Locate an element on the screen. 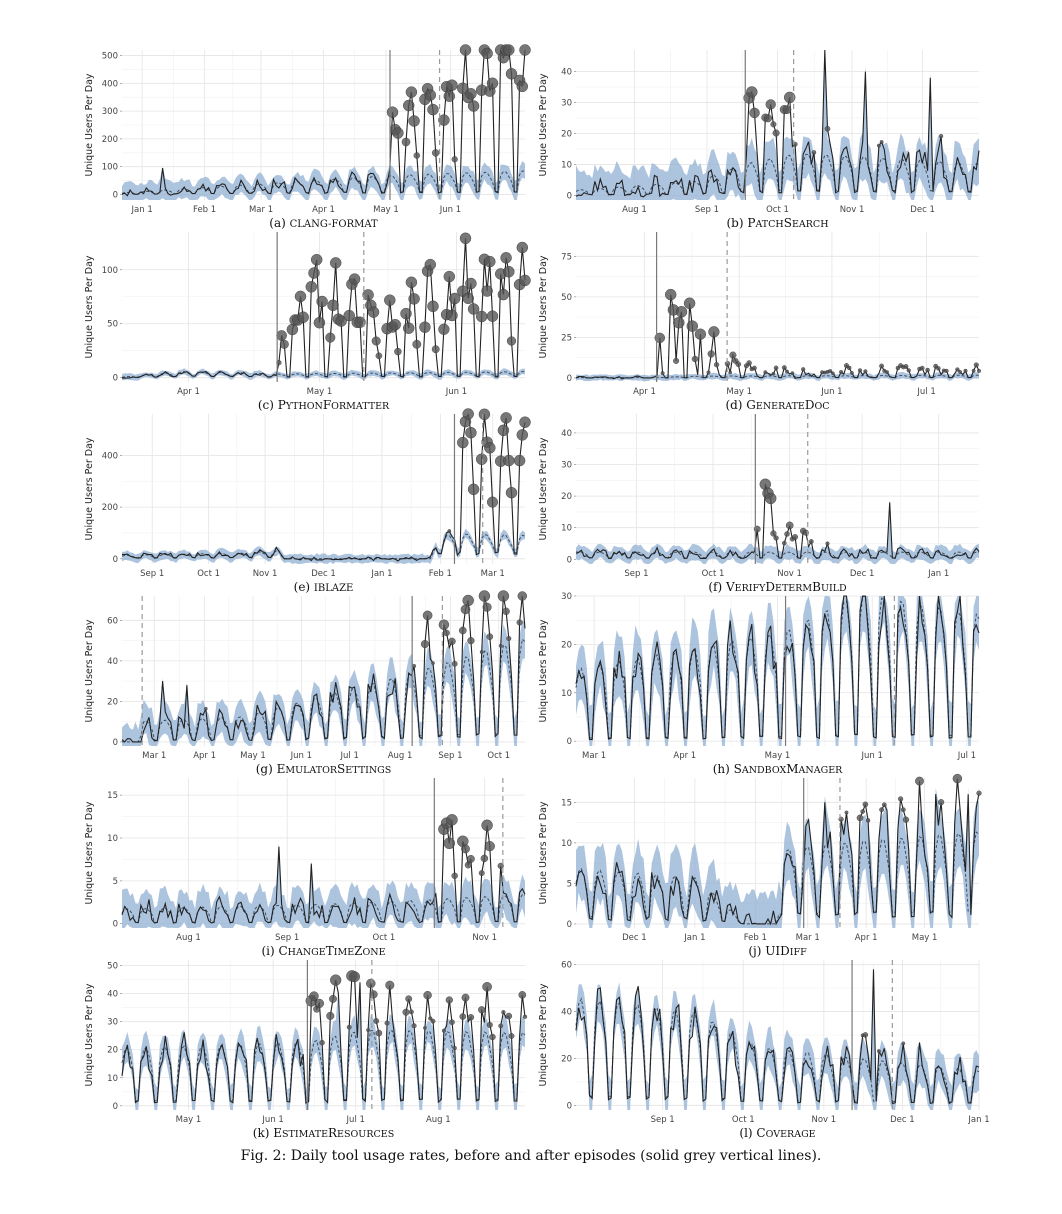 Image resolution: width=1062 pixels, height=1214 pixels. y-tick-label: 40 is located at coordinates (566, 73).